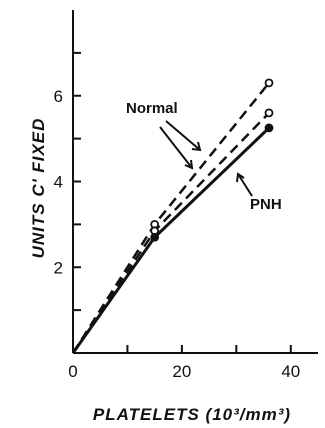 The height and width of the screenshot is (428, 325). Describe the element at coordinates (38, 188) in the screenshot. I see `y-axis-title: UNITS C' FIXED` at that location.